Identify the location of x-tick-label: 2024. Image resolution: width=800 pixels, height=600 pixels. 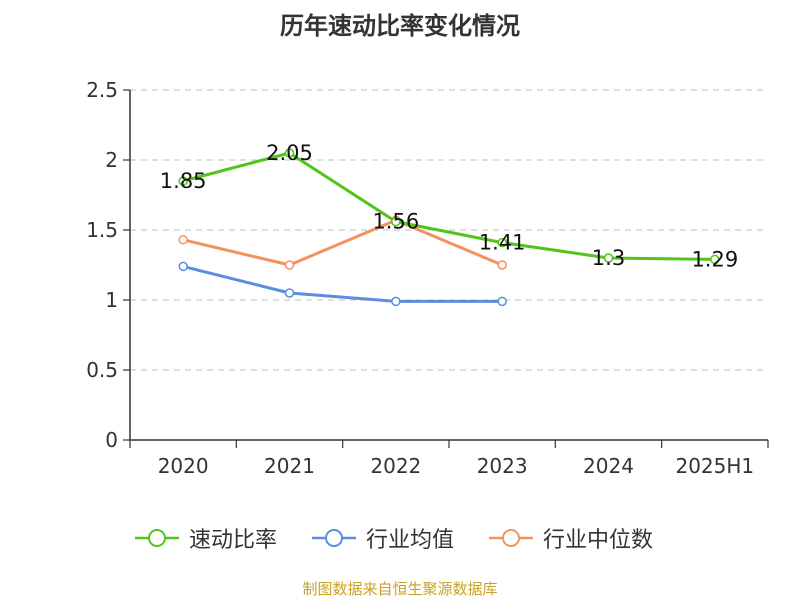
(608, 466).